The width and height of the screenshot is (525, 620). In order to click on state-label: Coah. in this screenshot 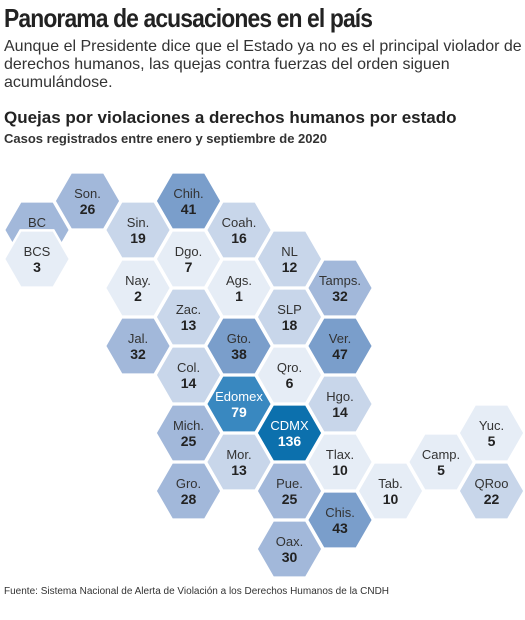, I will do `click(239, 222)`.